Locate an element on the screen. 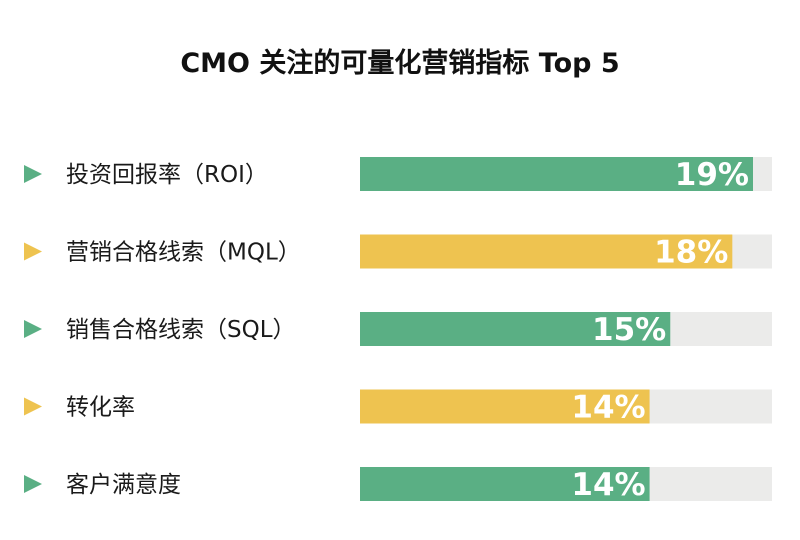 The width and height of the screenshot is (800, 540). category-label: 投资回报率（ROI） is located at coordinates (167, 175).